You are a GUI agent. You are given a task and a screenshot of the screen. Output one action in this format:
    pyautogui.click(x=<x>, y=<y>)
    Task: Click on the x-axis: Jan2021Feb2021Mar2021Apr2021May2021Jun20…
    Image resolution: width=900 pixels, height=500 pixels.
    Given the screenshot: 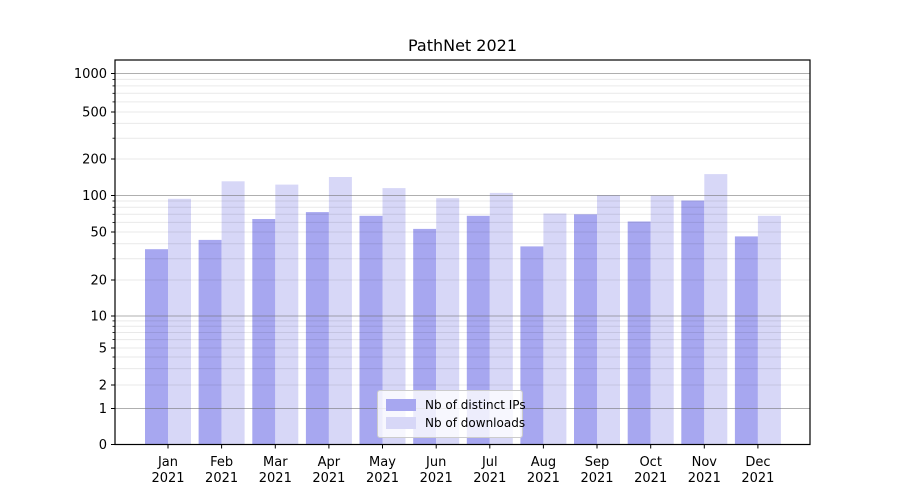 What is the action you would take?
    pyautogui.click(x=462, y=465)
    